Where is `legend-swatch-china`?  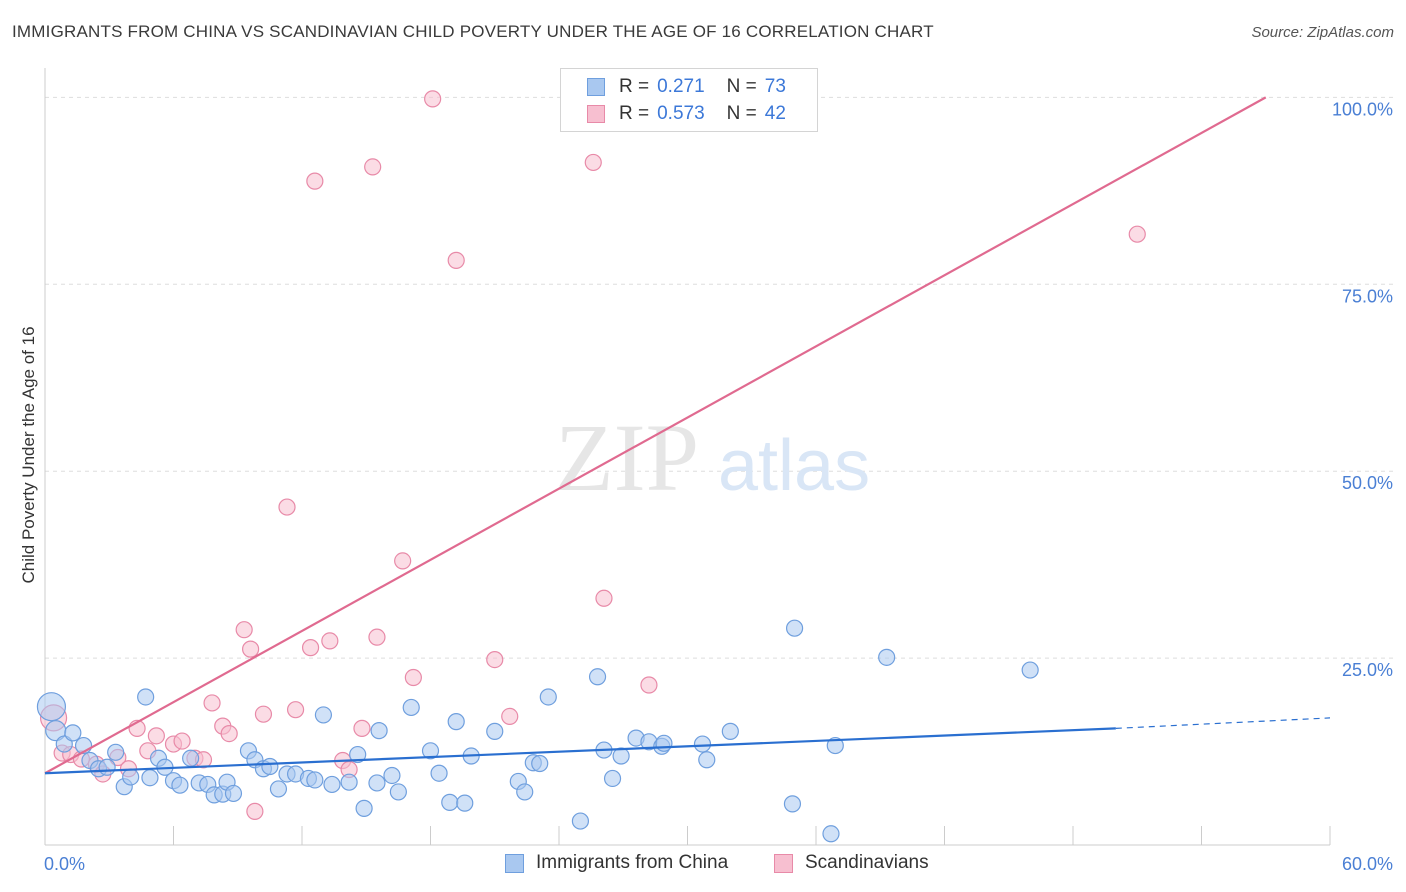 legend-swatch-china is located at coordinates (596, 87).